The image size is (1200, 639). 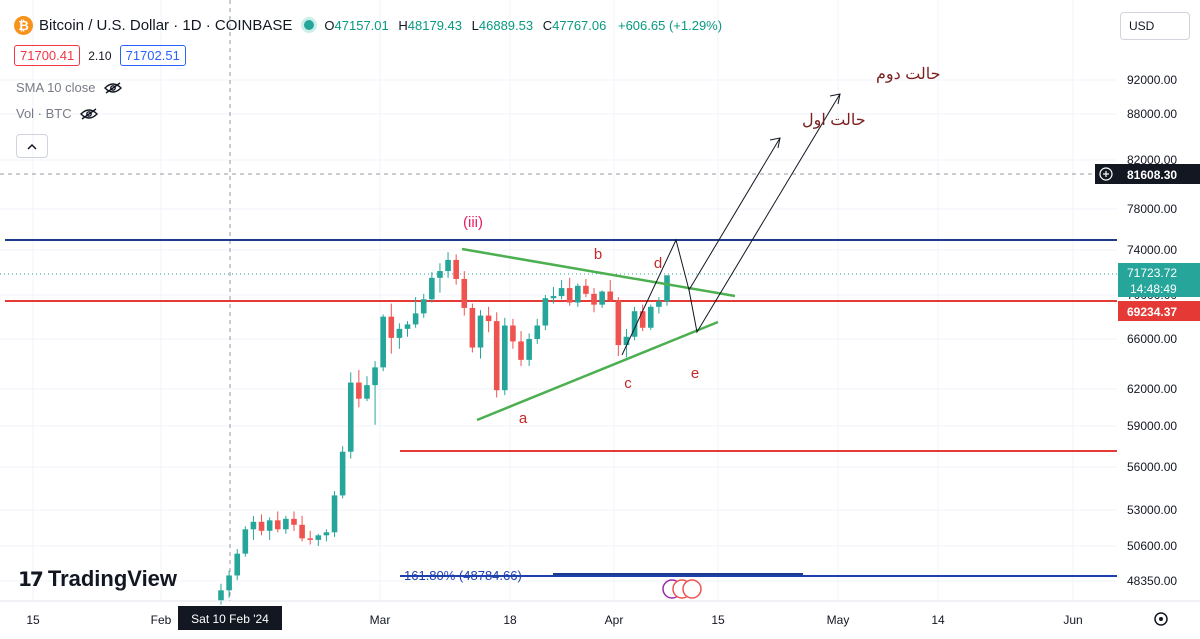 What do you see at coordinates (1152, 581) in the screenshot?
I see `y-tick-label: 48350.00` at bounding box center [1152, 581].